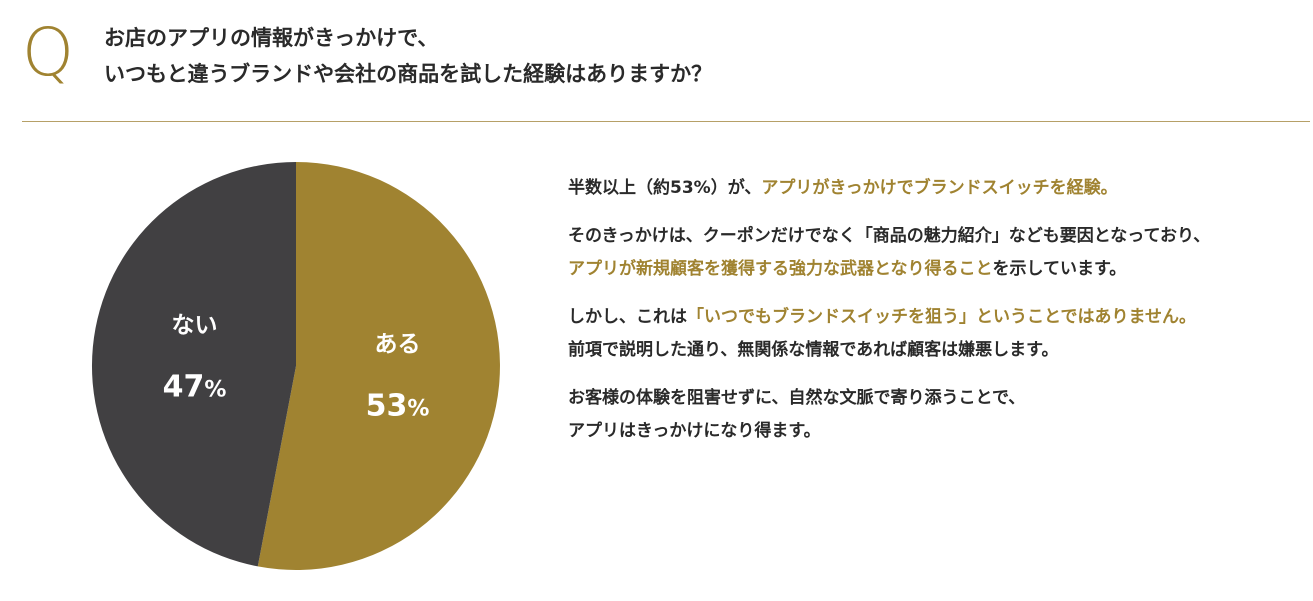 The width and height of the screenshot is (1313, 601). I want to click on p3-highlight: 「いつでもブランドスイッチを狙う」ということではありません。, so click(941, 317).